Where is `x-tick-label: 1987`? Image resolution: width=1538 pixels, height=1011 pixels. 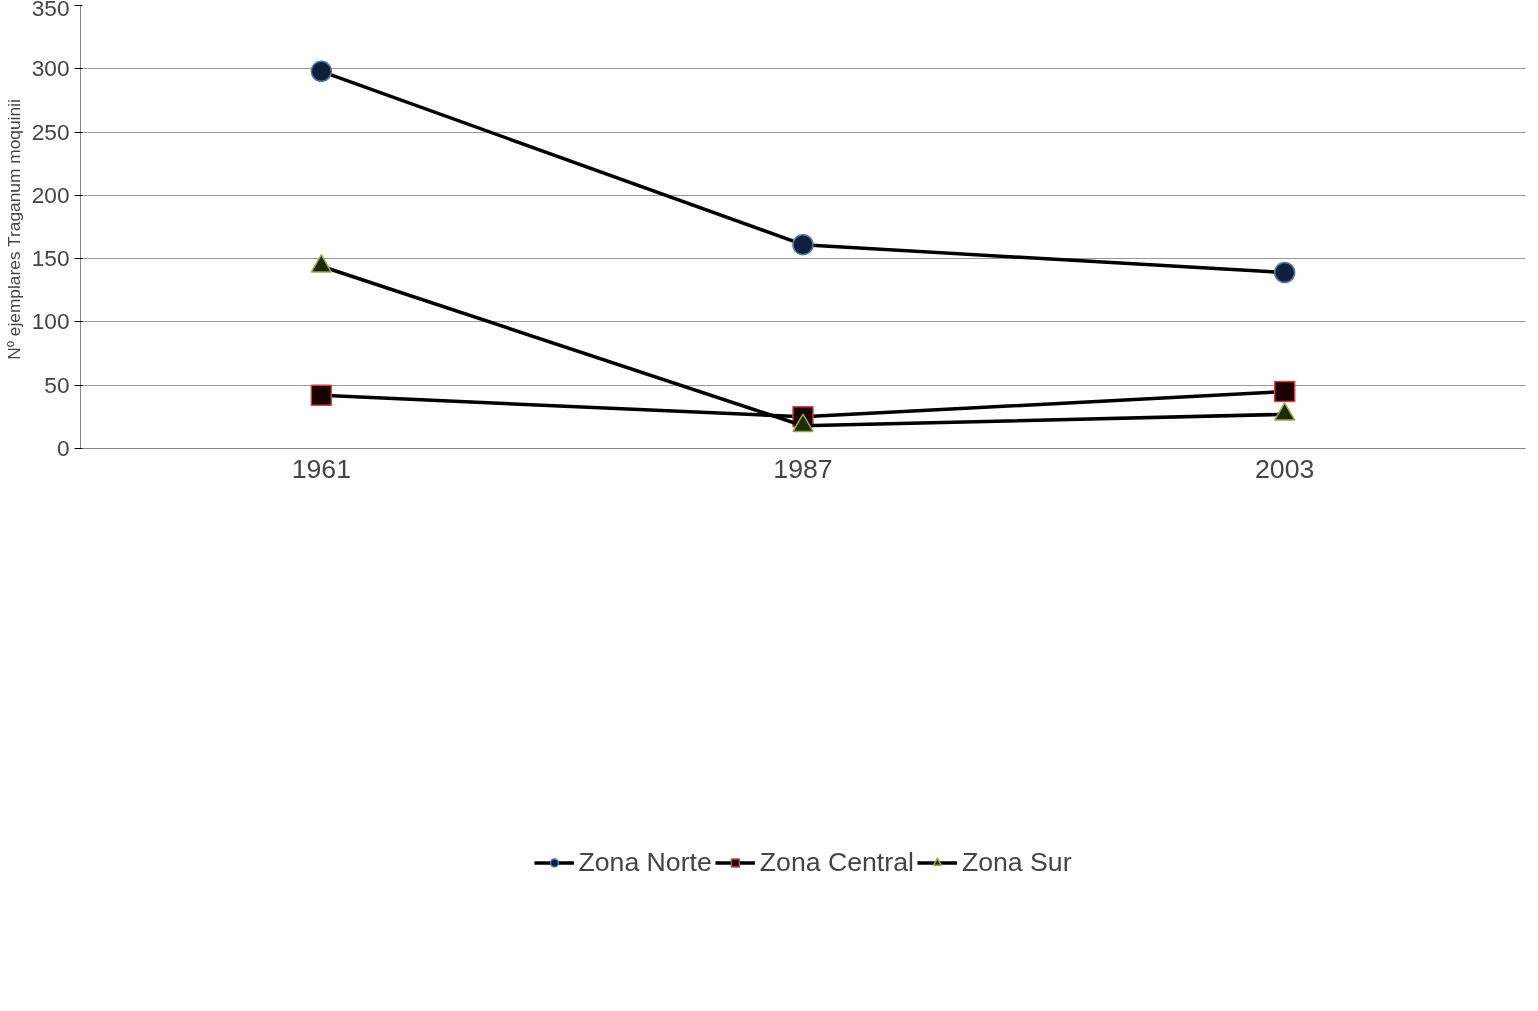
x-tick-label: 1987 is located at coordinates (803, 468).